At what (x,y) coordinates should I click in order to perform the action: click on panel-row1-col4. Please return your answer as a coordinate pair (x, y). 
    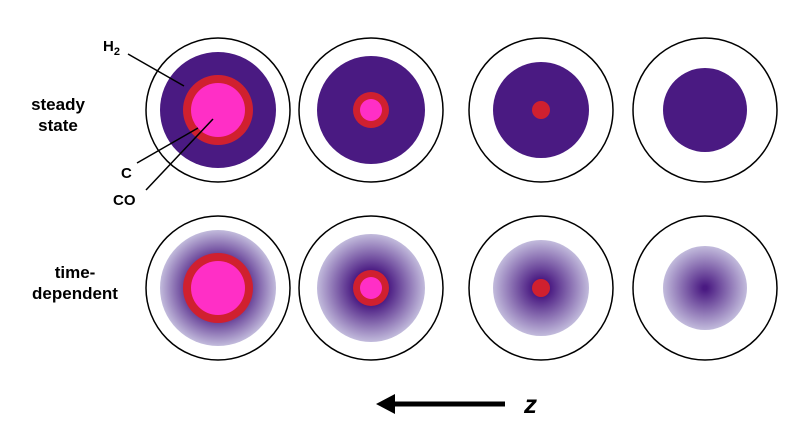
    Looking at the image, I should click on (705, 110).